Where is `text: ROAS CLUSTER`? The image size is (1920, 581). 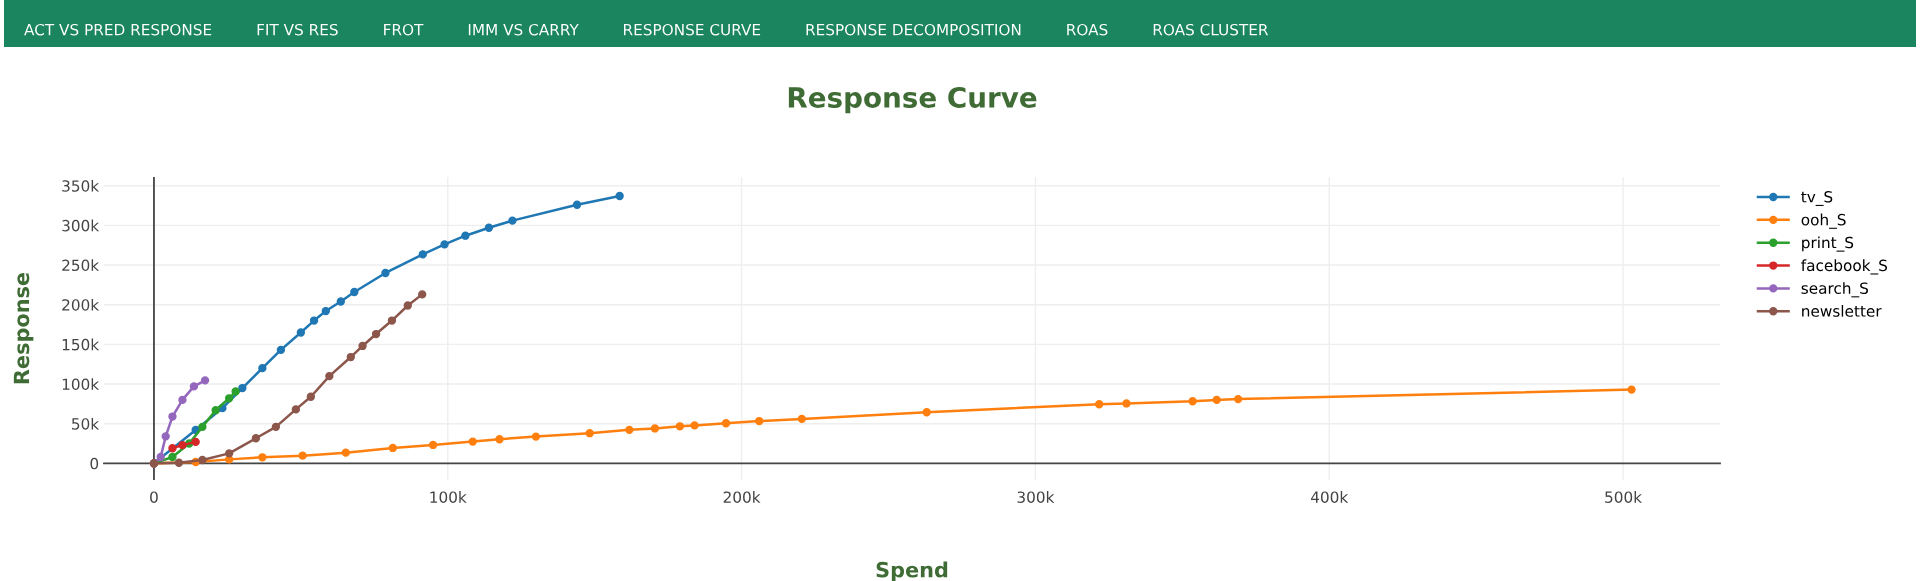
text: ROAS CLUSTER is located at coordinates (1211, 29).